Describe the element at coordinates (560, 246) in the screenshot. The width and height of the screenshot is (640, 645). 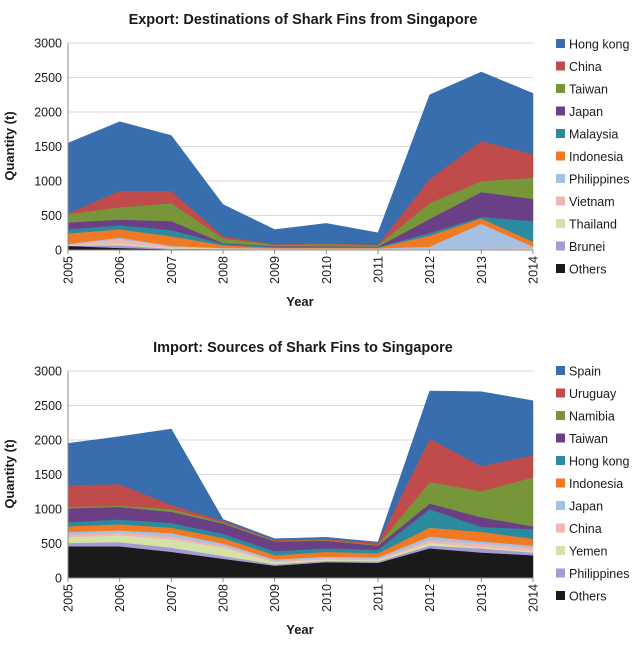
I see `legend-swatch-brunei` at that location.